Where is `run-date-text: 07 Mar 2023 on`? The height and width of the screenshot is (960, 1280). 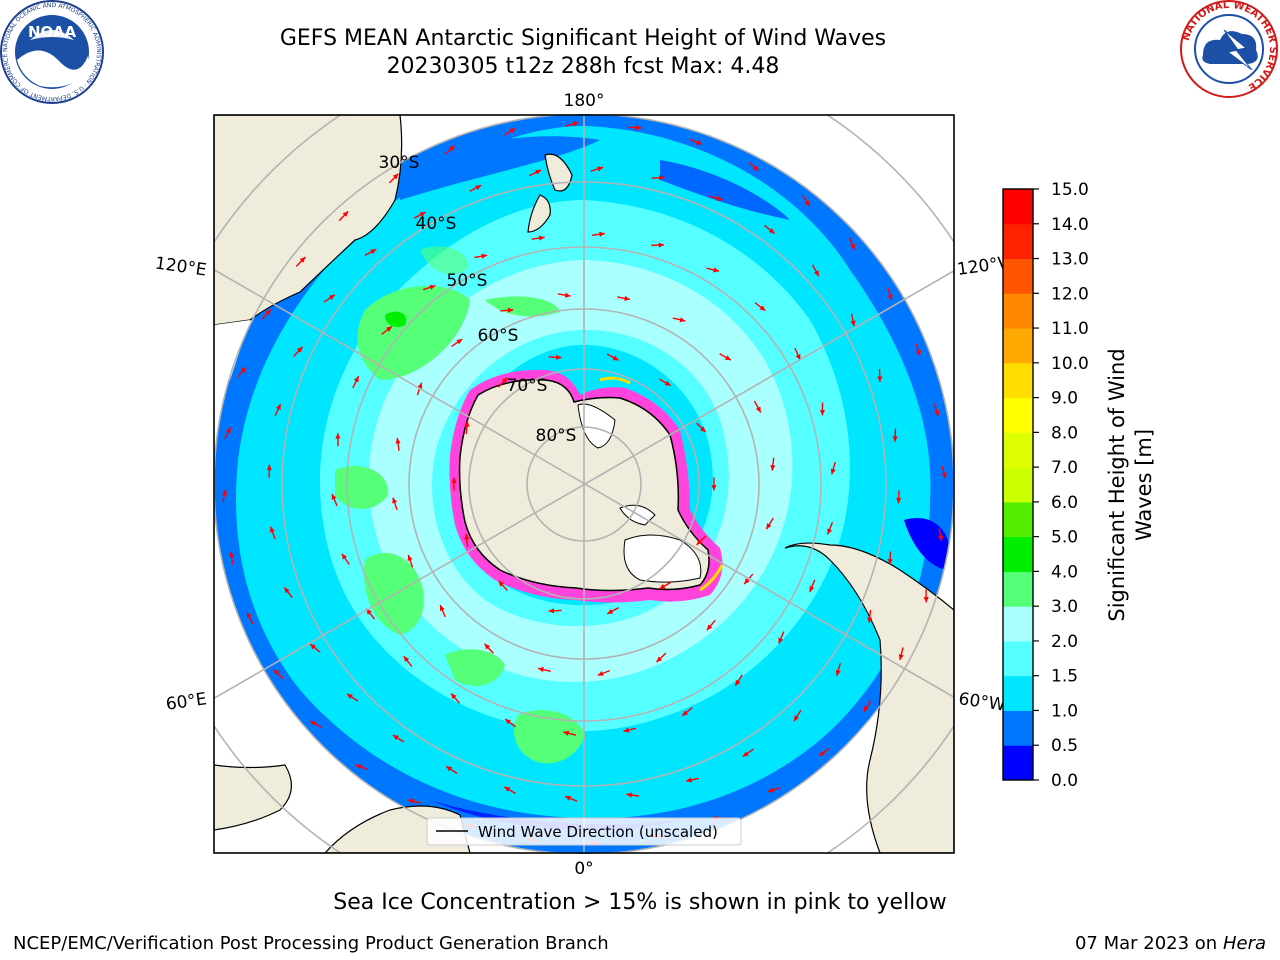 run-date-text: 07 Mar 2023 on is located at coordinates (1146, 943).